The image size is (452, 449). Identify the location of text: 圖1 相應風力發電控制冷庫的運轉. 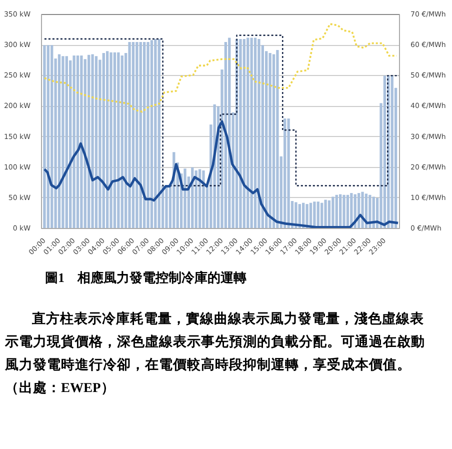
(145, 278).